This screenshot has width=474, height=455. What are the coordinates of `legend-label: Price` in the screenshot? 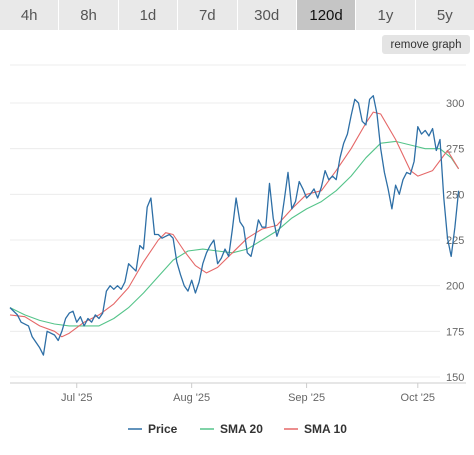 It's located at (163, 429).